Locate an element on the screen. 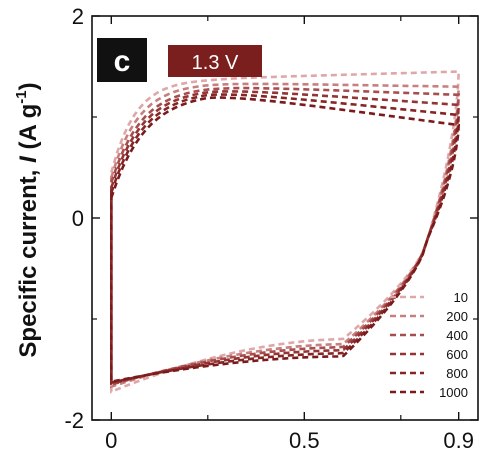 This screenshot has width=488, height=456. panel-letter: c is located at coordinates (122, 61).